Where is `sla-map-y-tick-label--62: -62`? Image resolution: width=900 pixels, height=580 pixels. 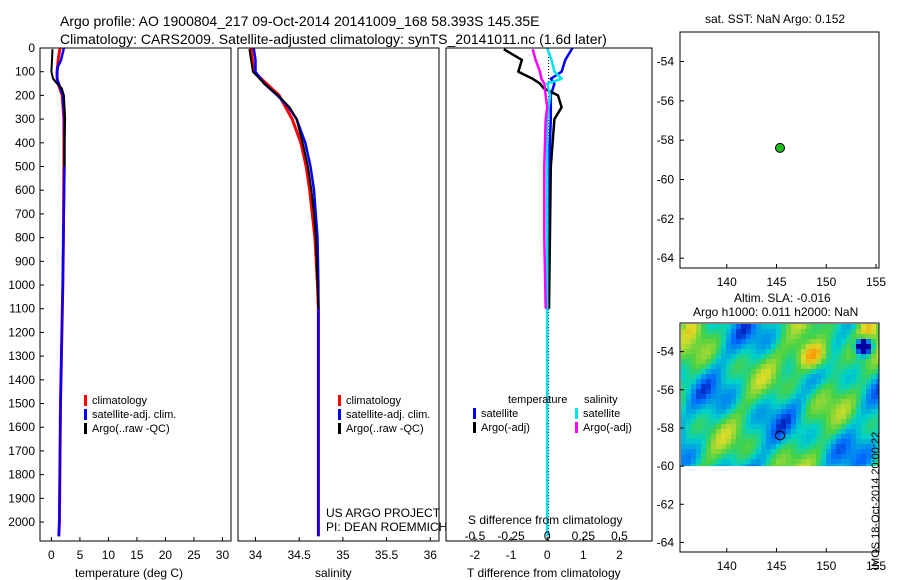 sla-map-y-tick-label--62: -62 is located at coordinates (666, 504).